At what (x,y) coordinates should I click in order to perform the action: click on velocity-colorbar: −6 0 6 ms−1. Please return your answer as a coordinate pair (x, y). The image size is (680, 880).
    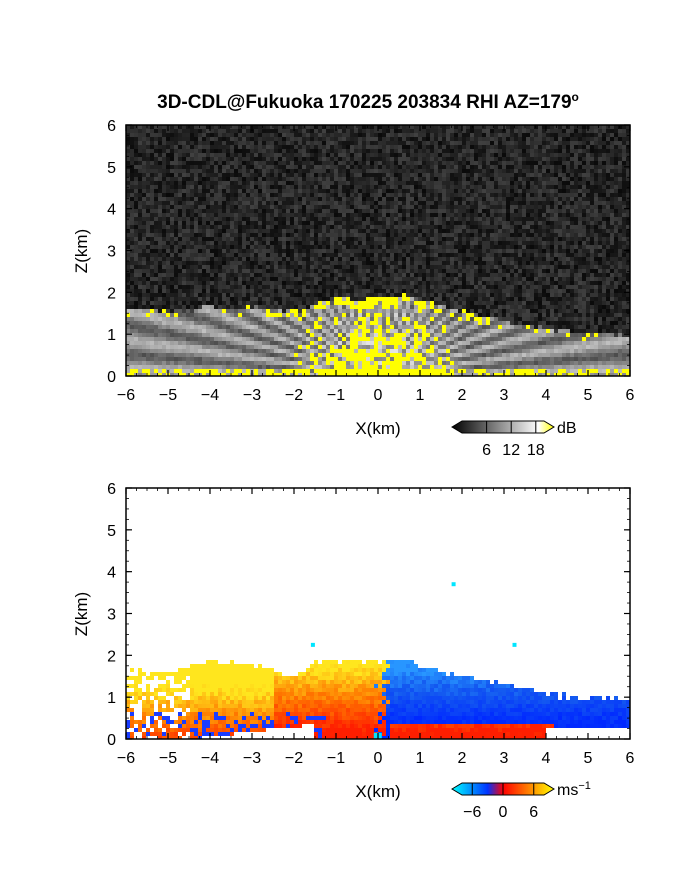
    Looking at the image, I should click on (521, 800).